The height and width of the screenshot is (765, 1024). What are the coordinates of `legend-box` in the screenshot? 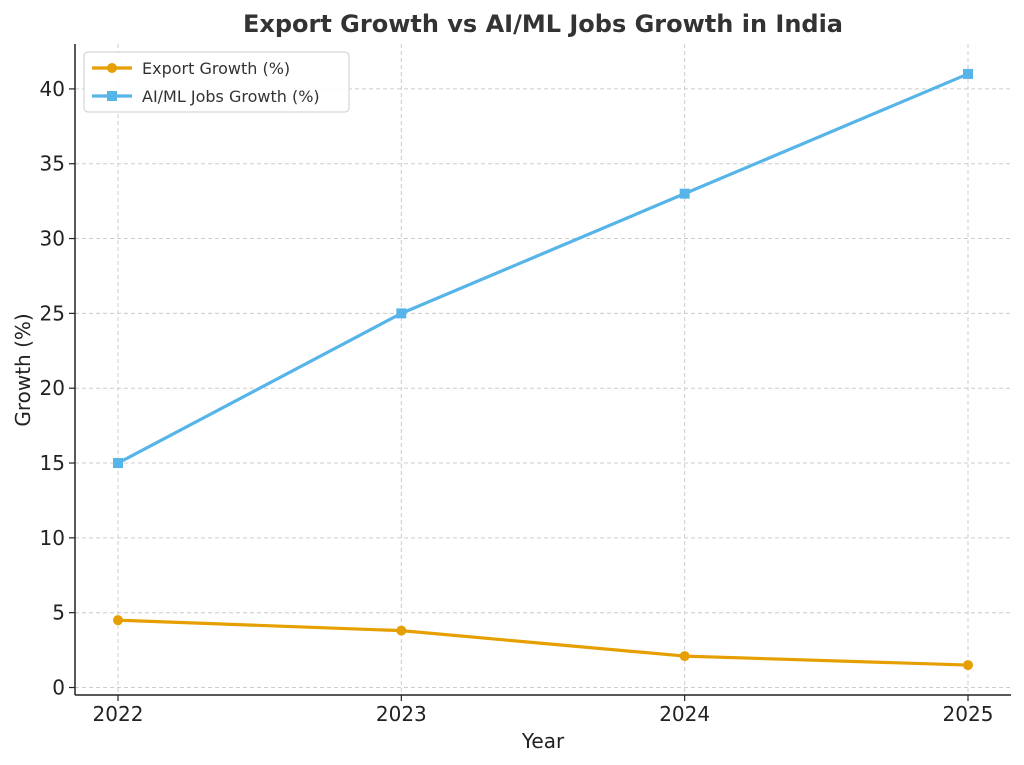 It's located at (216, 82).